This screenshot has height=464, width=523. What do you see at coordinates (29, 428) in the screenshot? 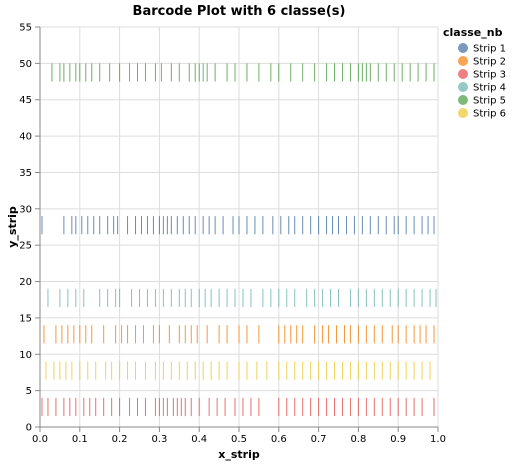
I see `y-tick-label: 0` at bounding box center [29, 428].